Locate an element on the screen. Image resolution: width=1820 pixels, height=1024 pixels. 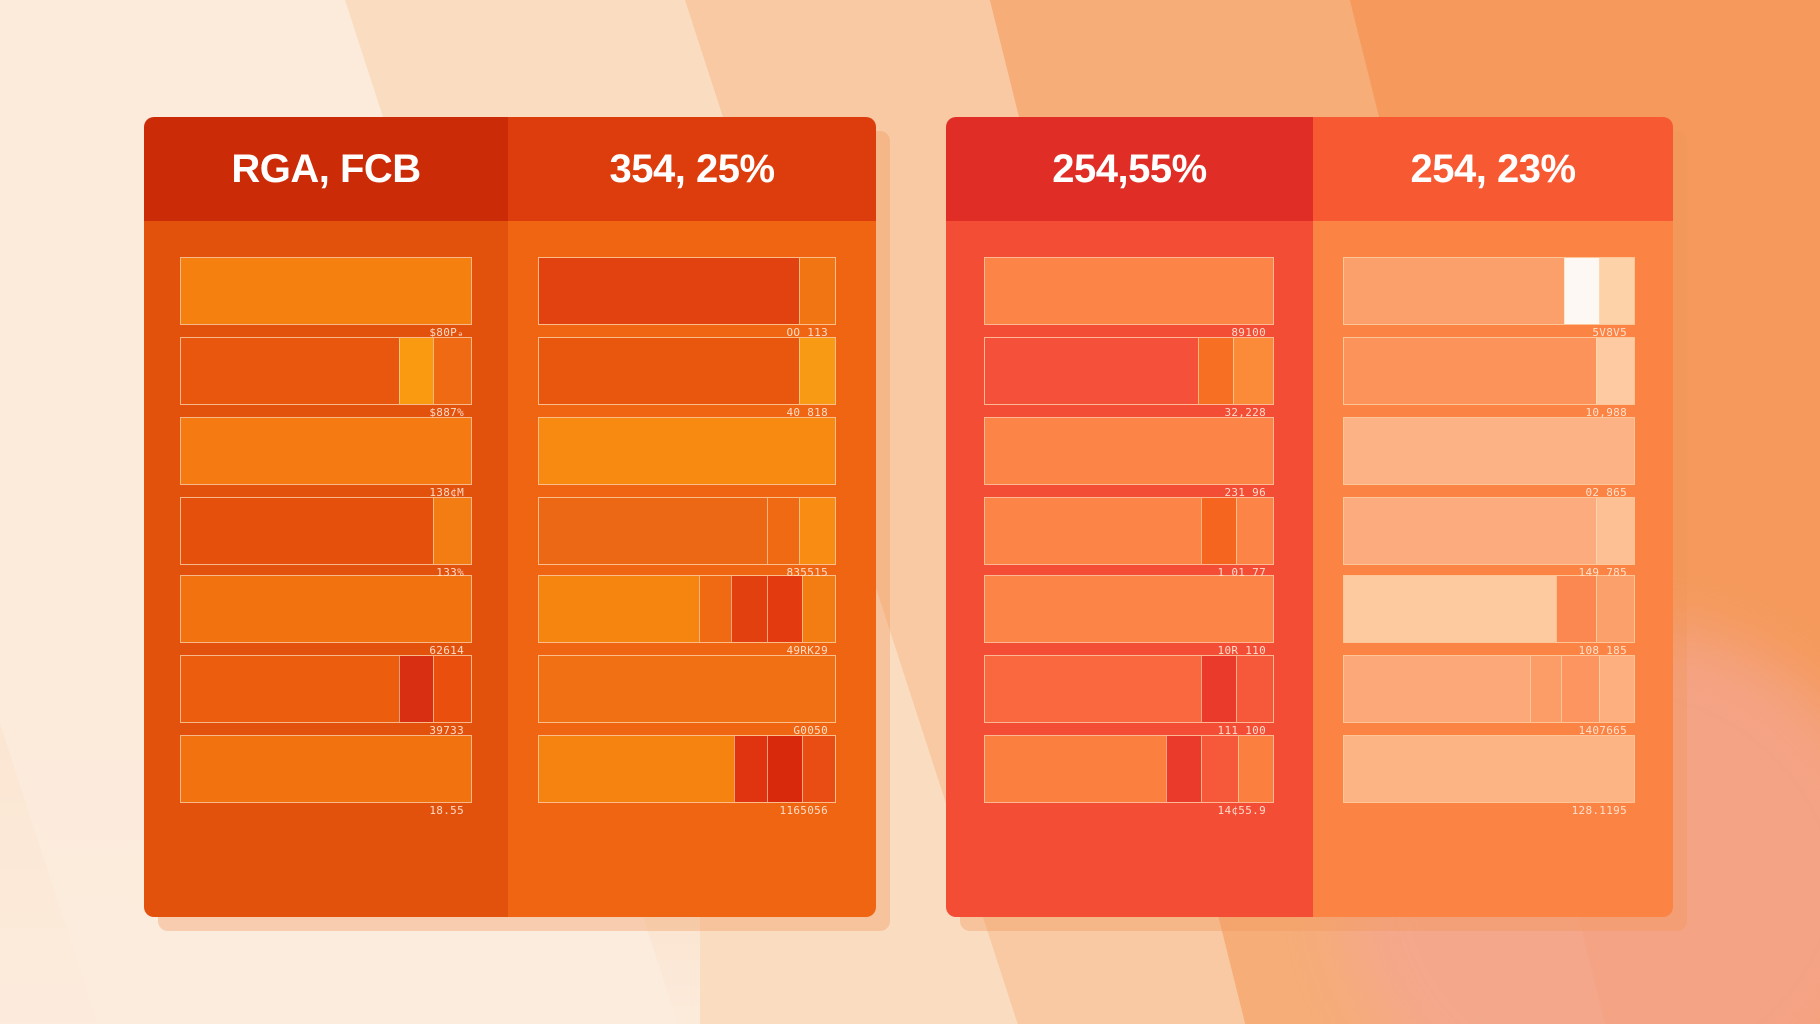
bar-value-label: 40 818 is located at coordinates (807, 412).